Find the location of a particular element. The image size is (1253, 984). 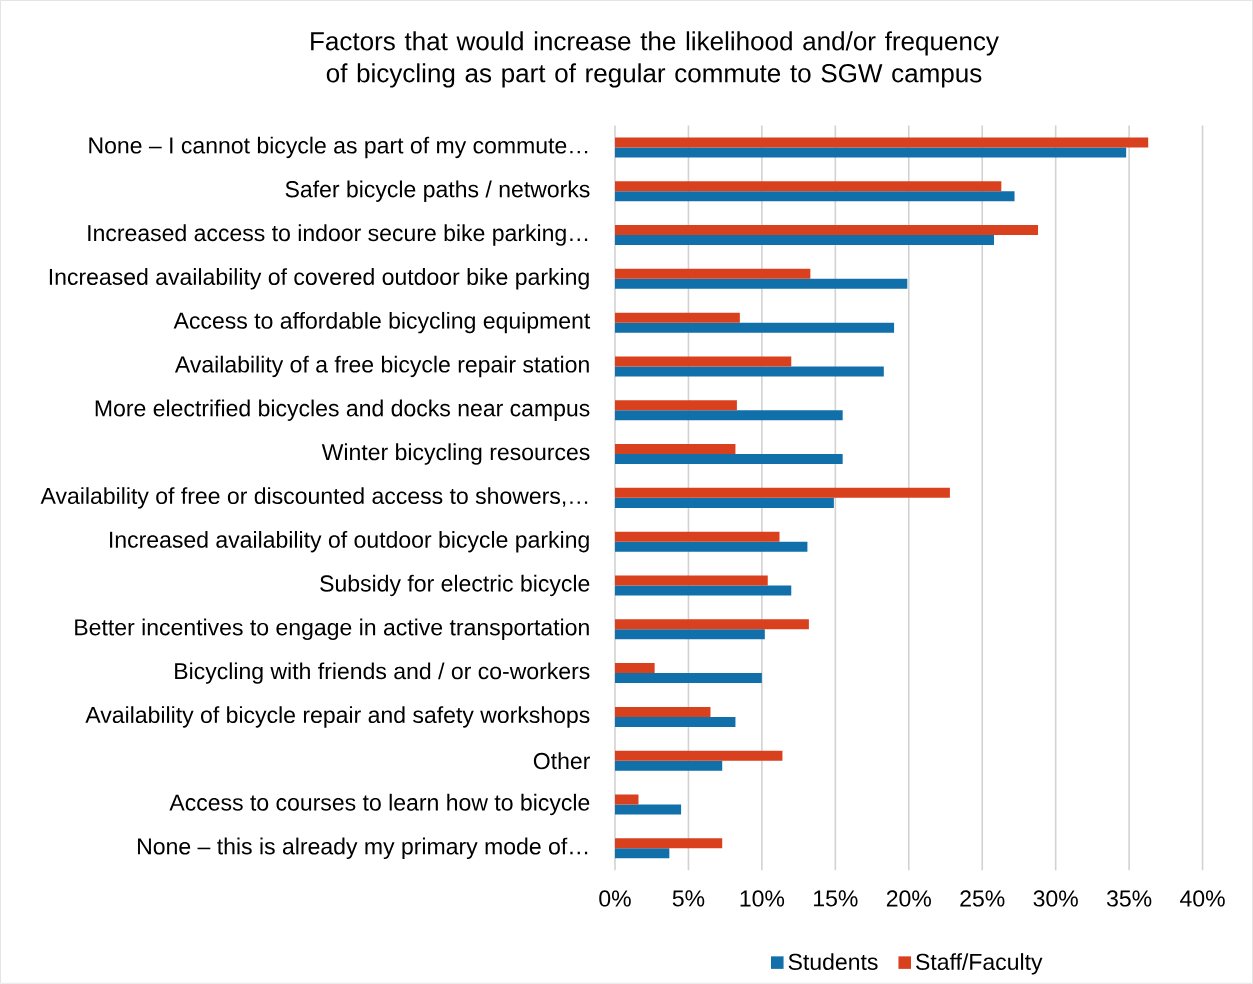

legend-label: Staff/Faculty is located at coordinates (979, 964).